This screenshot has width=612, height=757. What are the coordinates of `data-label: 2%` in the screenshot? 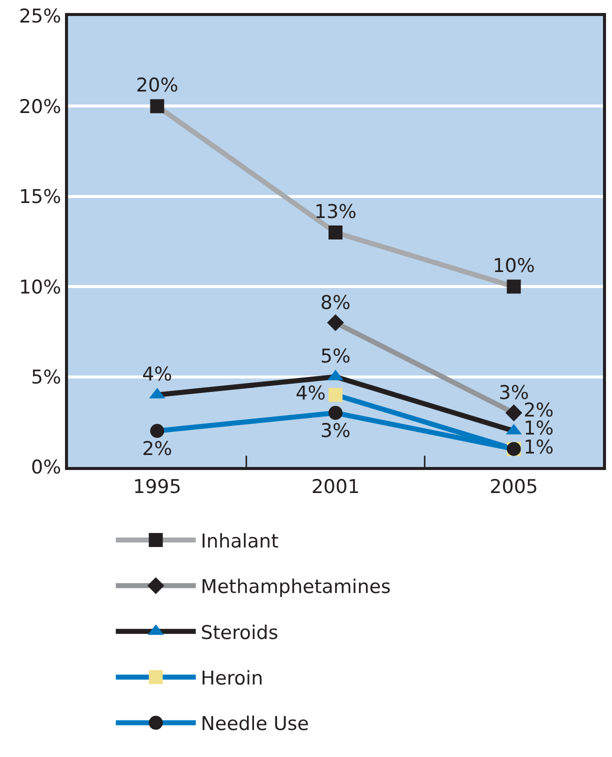 It's located at (157, 449).